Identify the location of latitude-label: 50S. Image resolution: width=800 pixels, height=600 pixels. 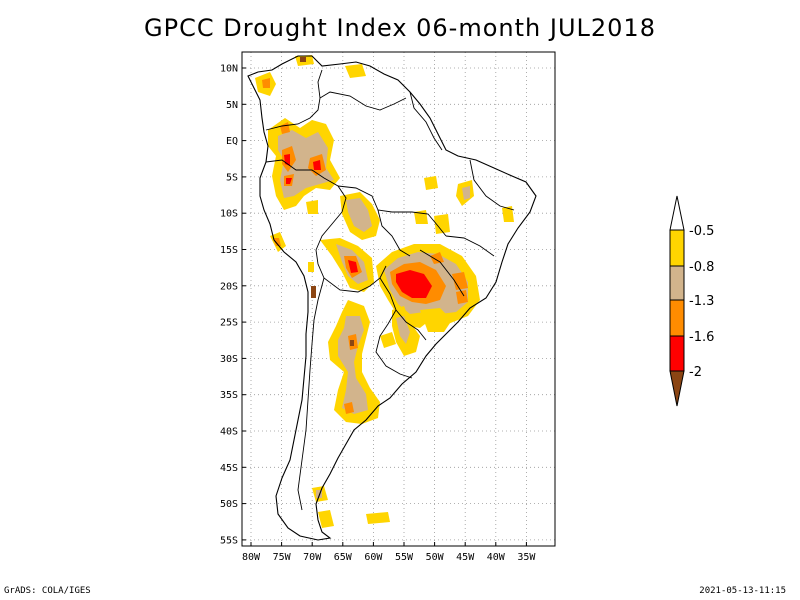
(229, 504).